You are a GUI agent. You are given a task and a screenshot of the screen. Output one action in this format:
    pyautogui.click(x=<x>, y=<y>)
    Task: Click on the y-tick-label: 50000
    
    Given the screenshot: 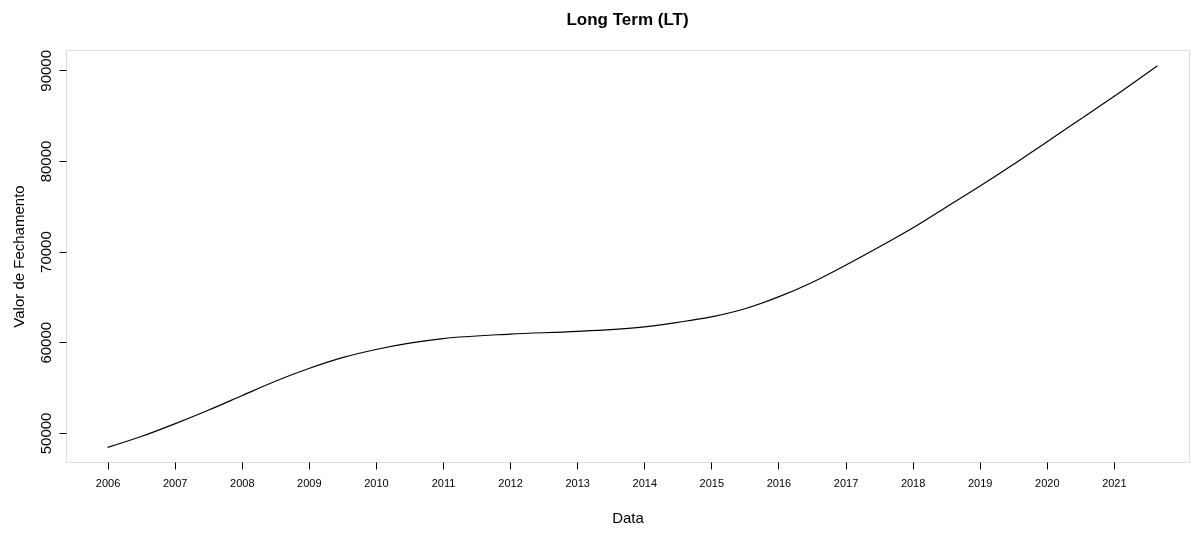 What is the action you would take?
    pyautogui.click(x=45, y=433)
    